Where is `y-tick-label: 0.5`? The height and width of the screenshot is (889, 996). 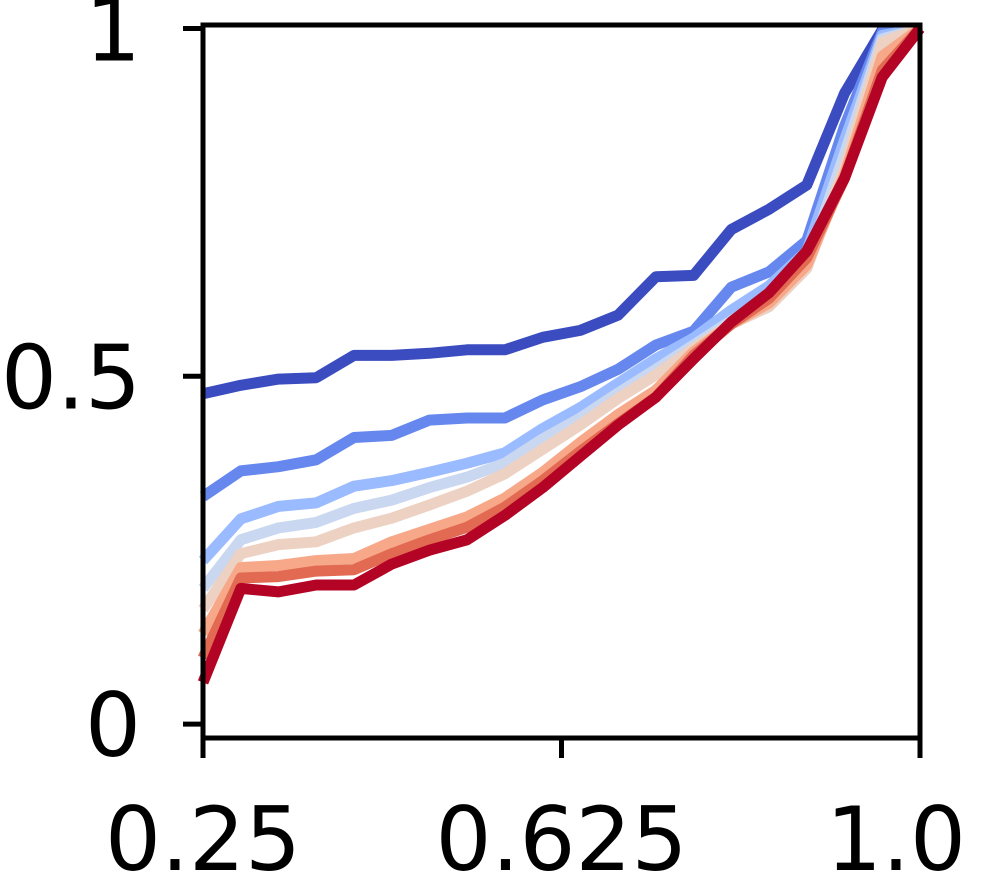
y-tick-label: 0.5 is located at coordinates (71, 377).